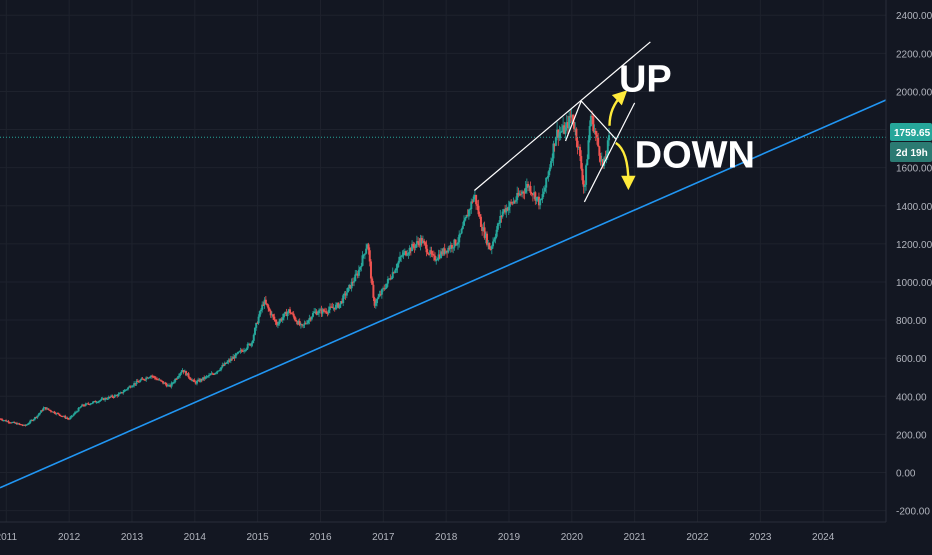 This screenshot has width=932, height=555. Describe the element at coordinates (598, 120) in the screenshot. I see `trendline-wedge-inner-upper` at that location.